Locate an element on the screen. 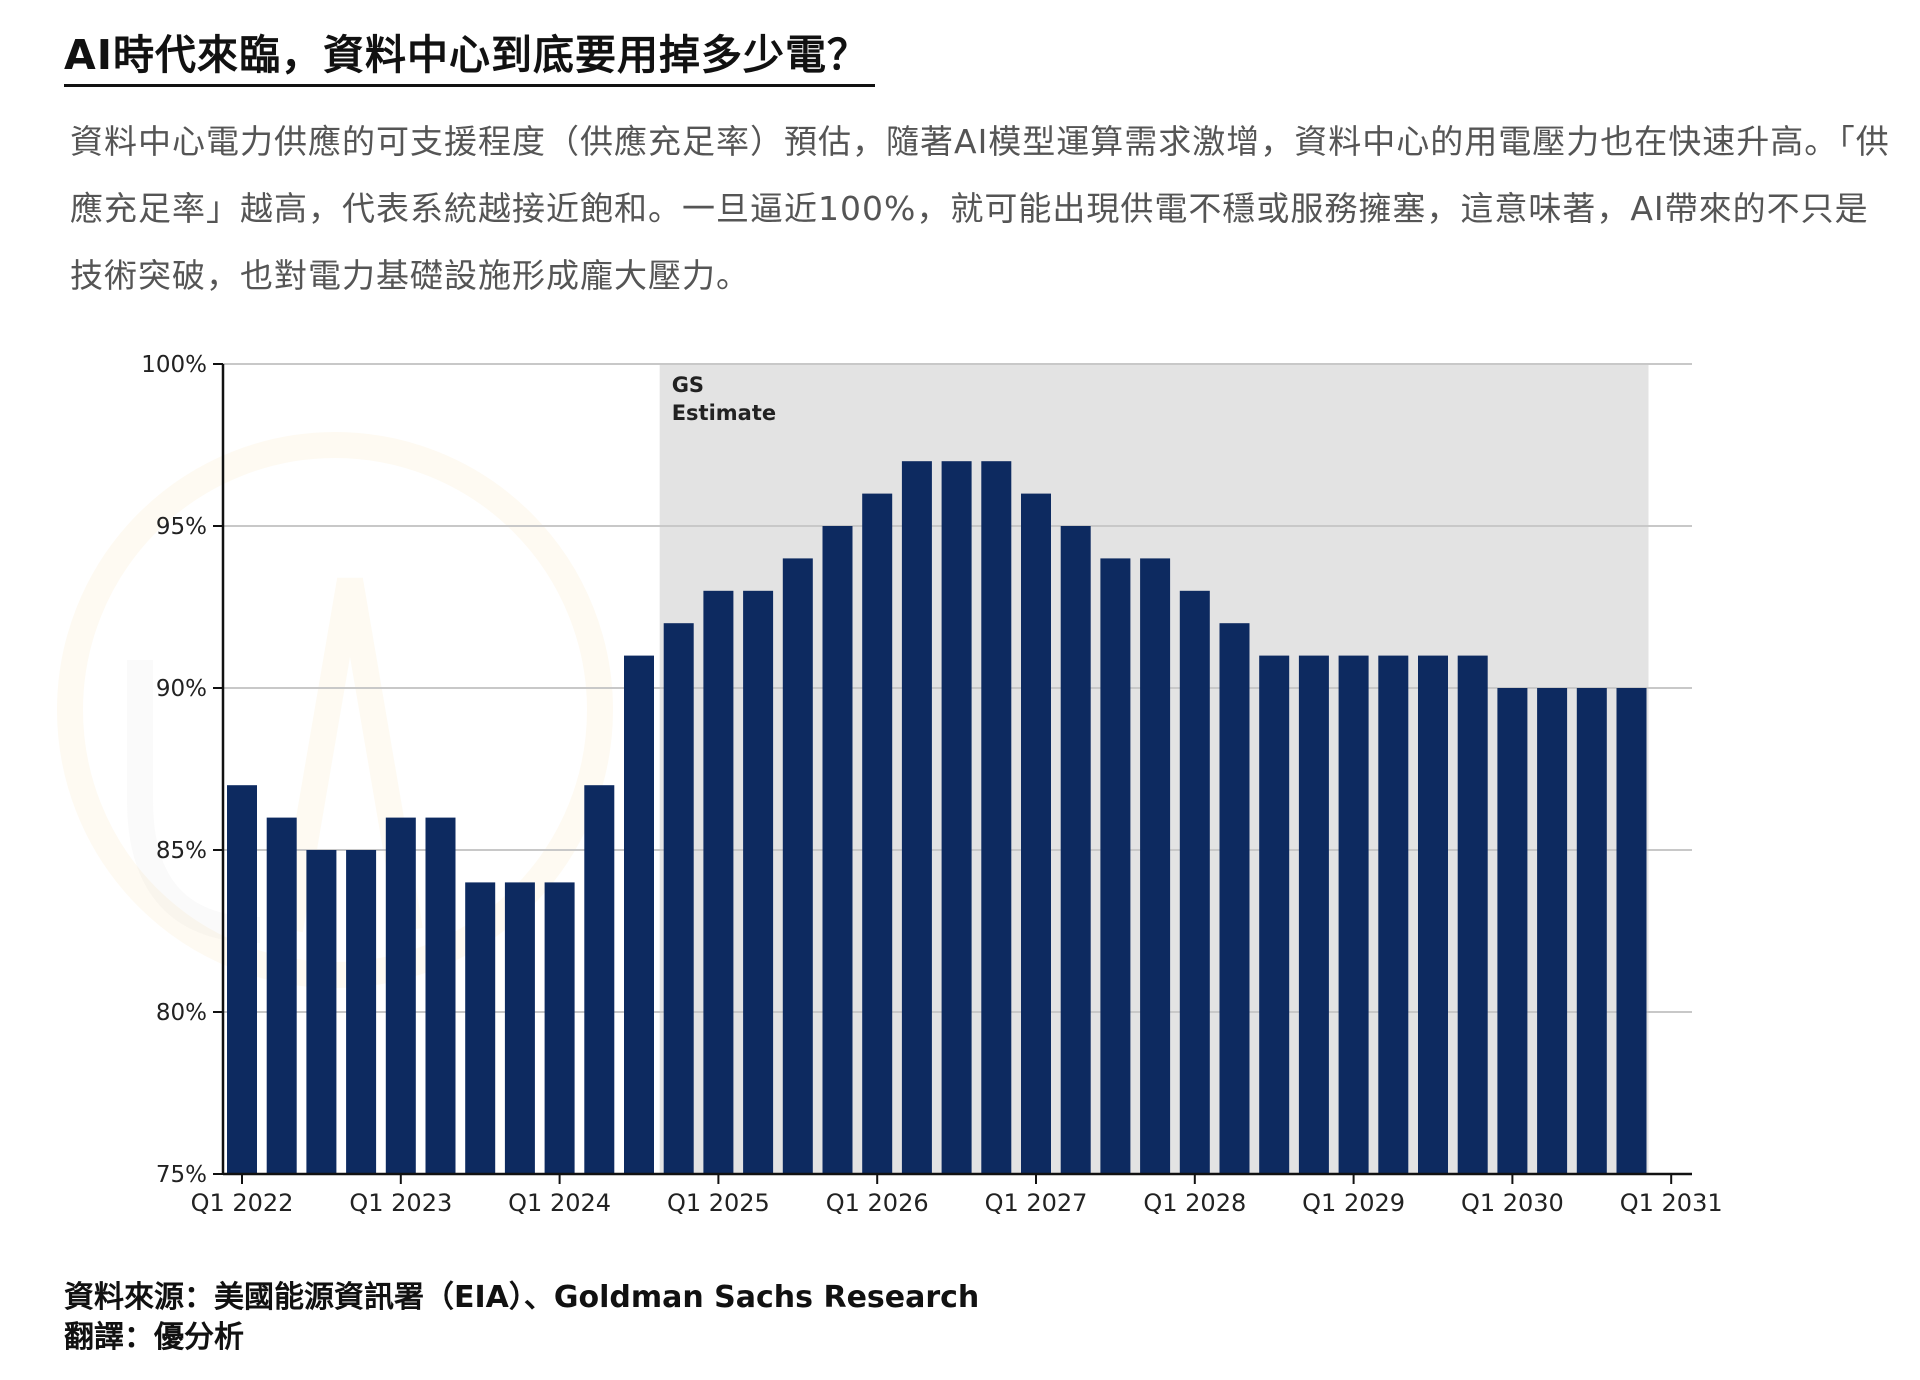 The height and width of the screenshot is (1380, 1920). x-tick-label: Q1 2030 is located at coordinates (1512, 1203).